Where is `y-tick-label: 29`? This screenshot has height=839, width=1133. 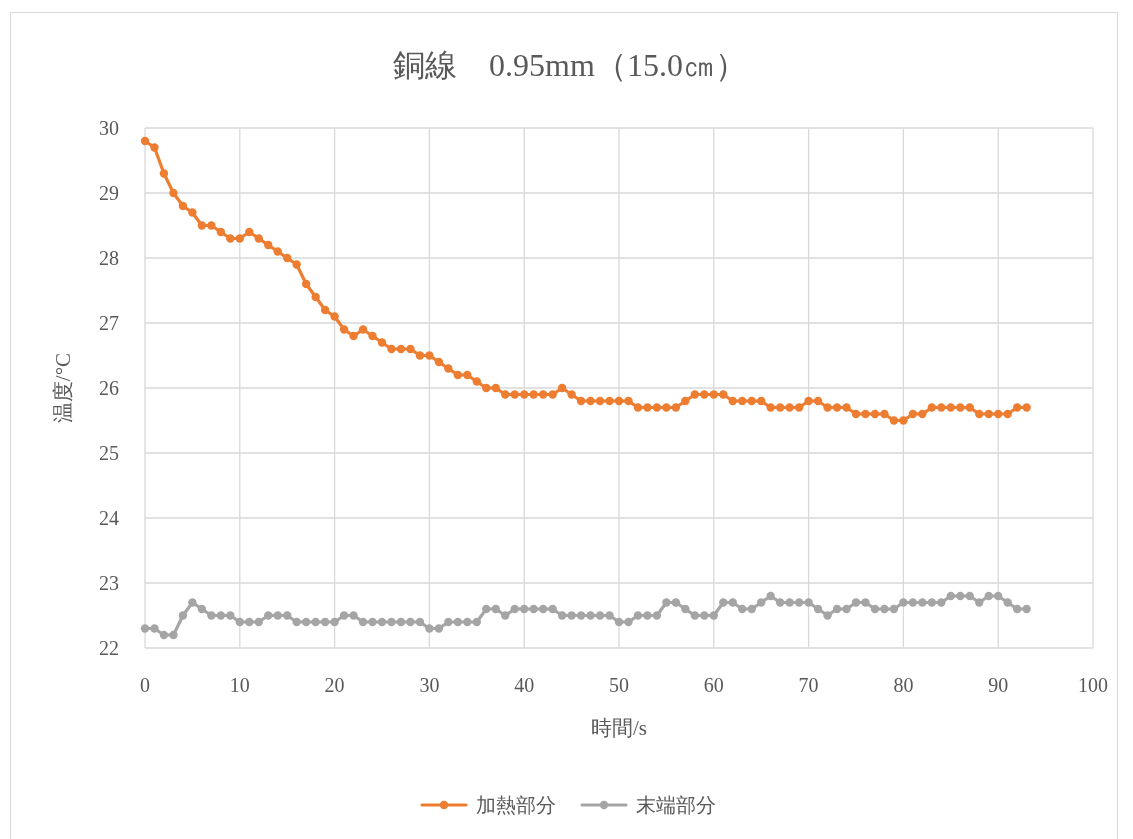
y-tick-label: 29 is located at coordinates (109, 193).